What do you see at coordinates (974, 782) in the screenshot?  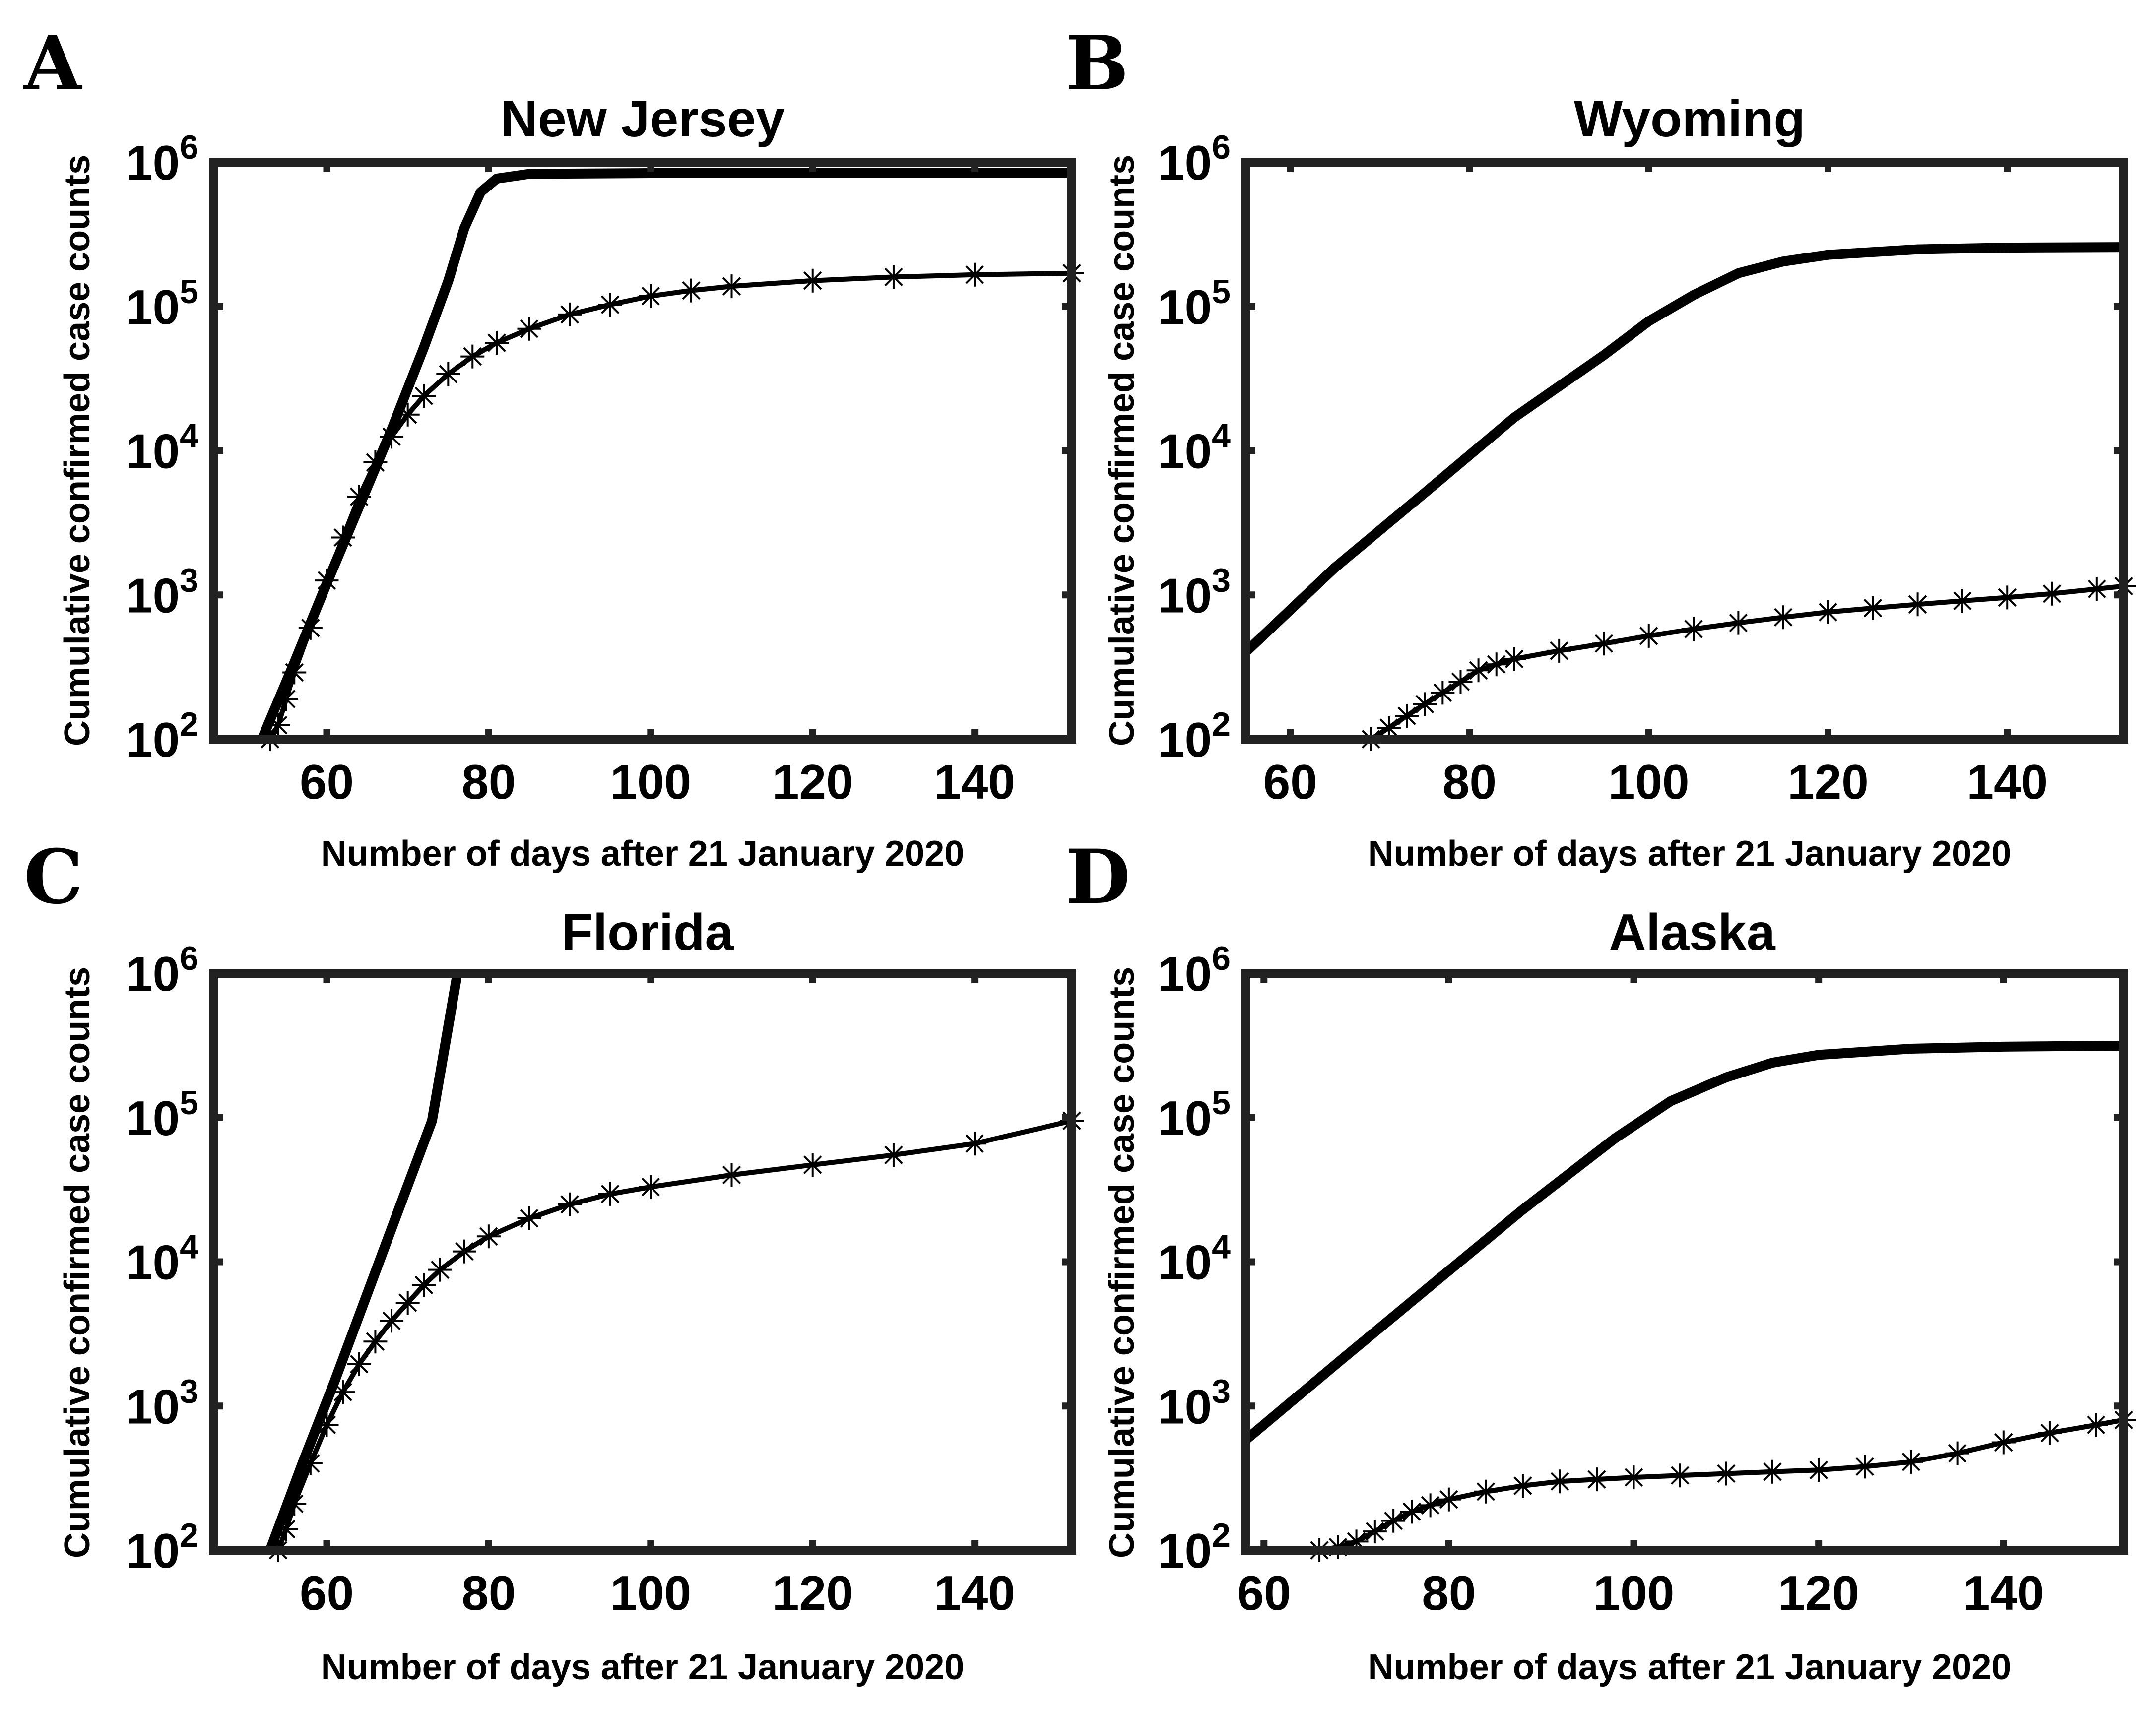 I see `panel-a-xtick-label: 140` at bounding box center [974, 782].